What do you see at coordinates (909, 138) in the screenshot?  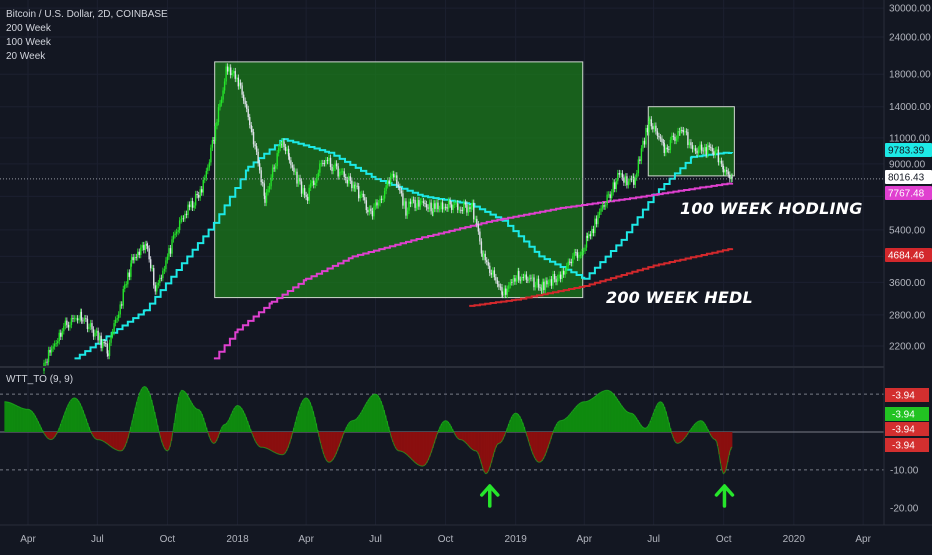 I see `price-axis-label: 11000.00` at bounding box center [909, 138].